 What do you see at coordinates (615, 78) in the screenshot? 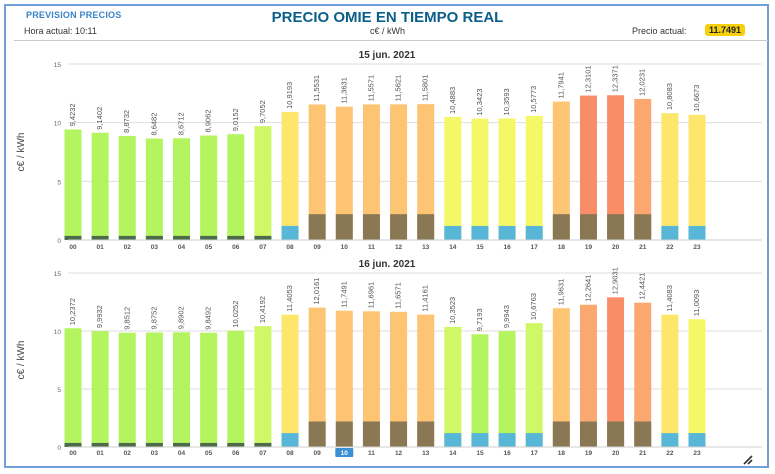
I see `bar-value-label: 12,3371` at bounding box center [615, 78].